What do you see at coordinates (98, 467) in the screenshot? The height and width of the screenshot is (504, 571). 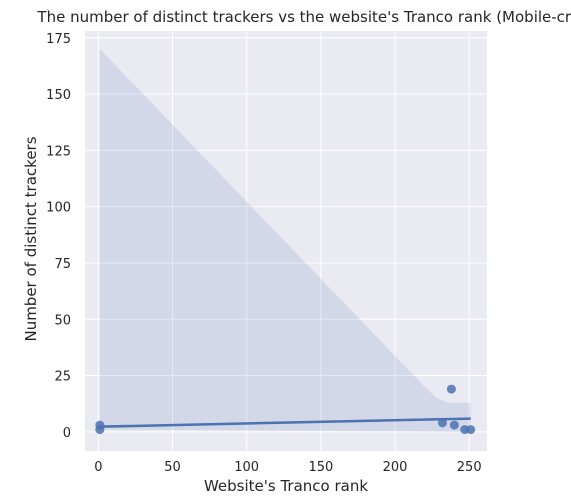 I see `x-tick-label: 0` at bounding box center [98, 467].